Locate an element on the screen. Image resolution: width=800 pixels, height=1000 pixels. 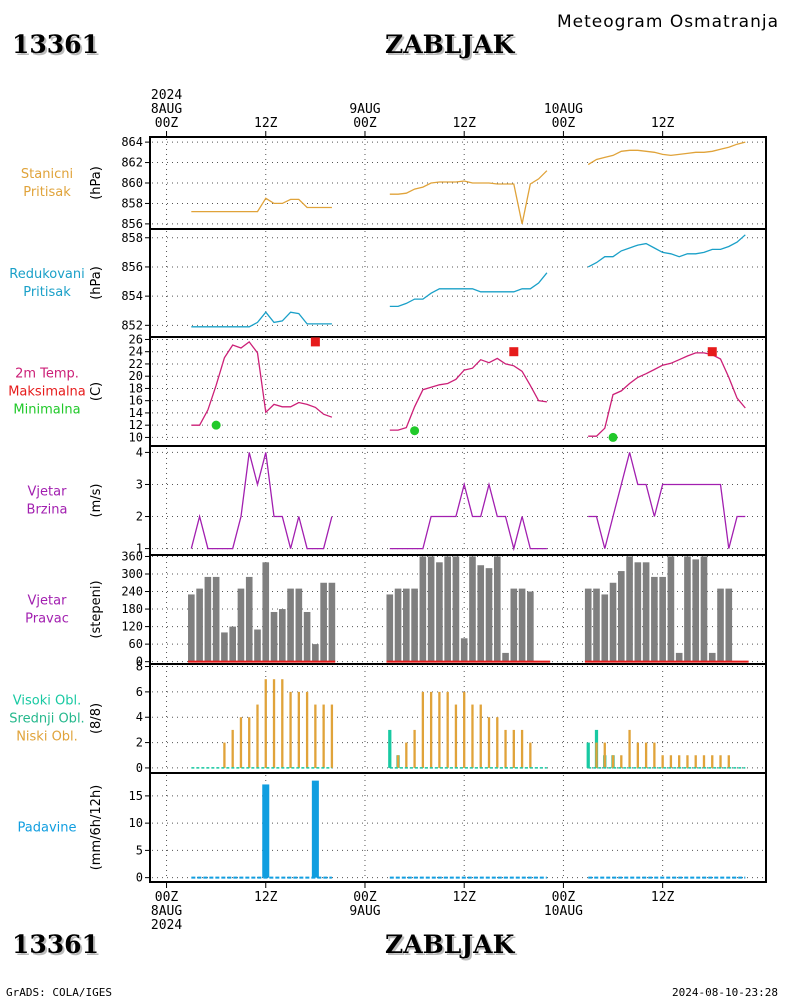
station-id-bottom: 13361 is located at coordinates (55, 944).